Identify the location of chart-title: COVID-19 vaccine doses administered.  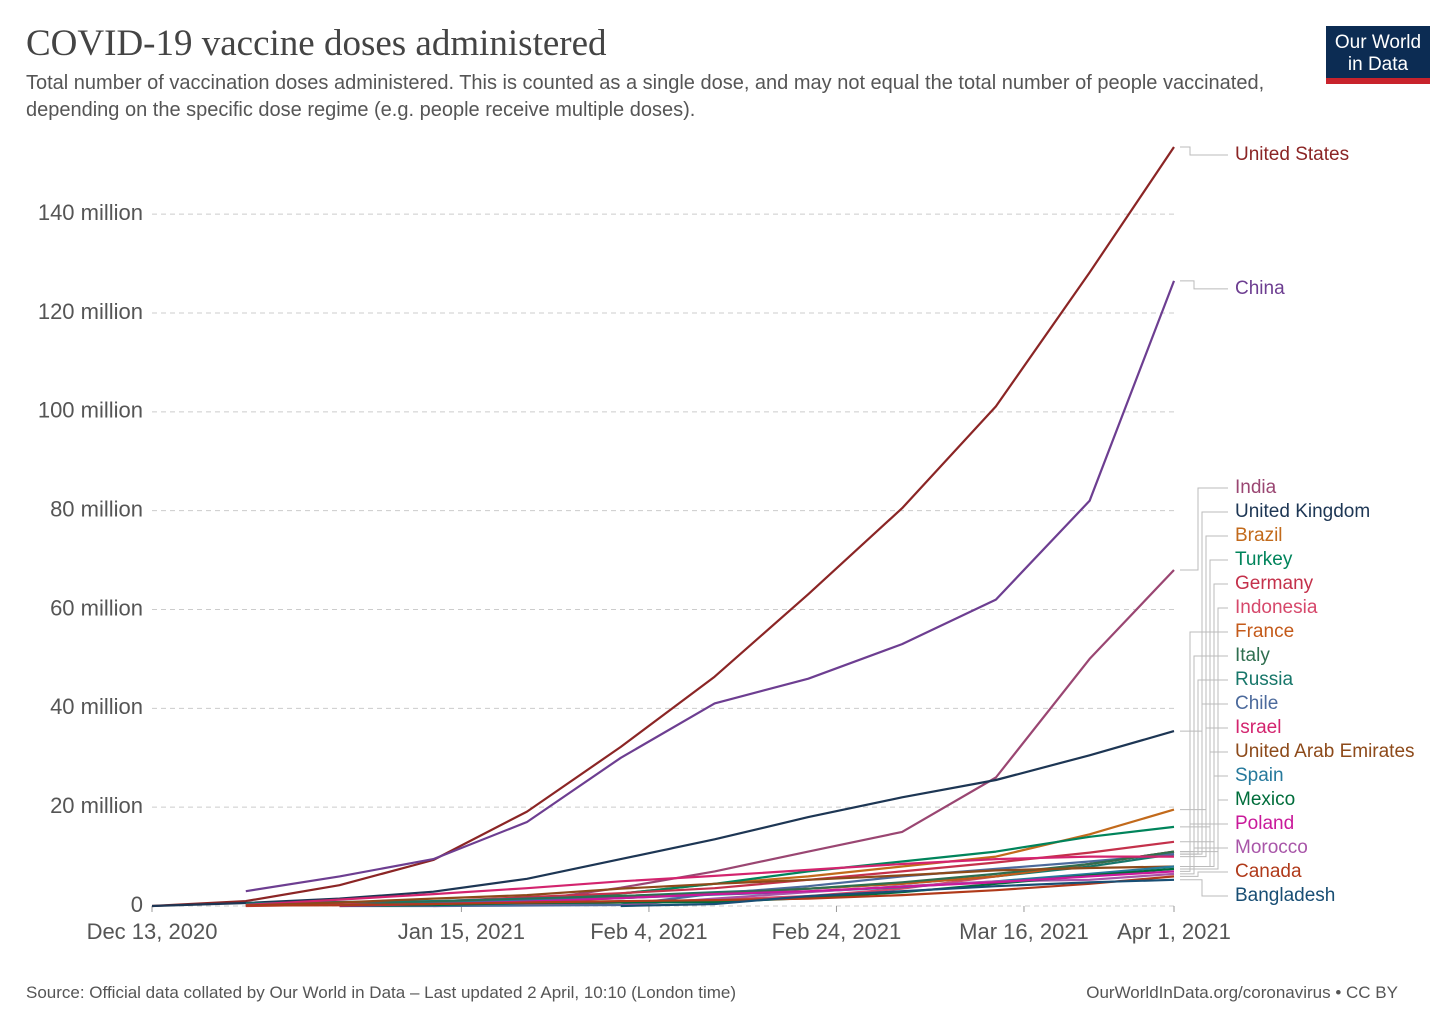
(316, 43).